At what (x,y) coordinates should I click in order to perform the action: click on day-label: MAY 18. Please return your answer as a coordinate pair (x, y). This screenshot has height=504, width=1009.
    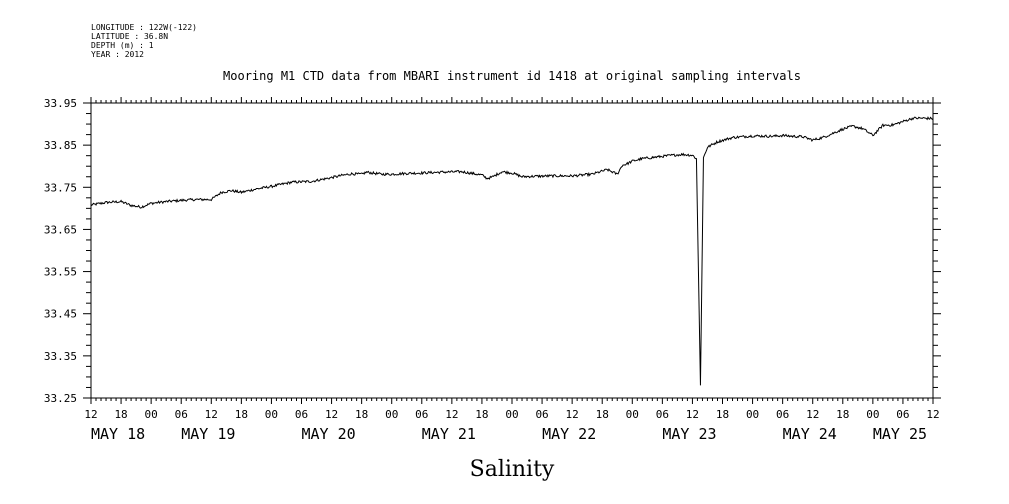
    Looking at the image, I should click on (118, 434).